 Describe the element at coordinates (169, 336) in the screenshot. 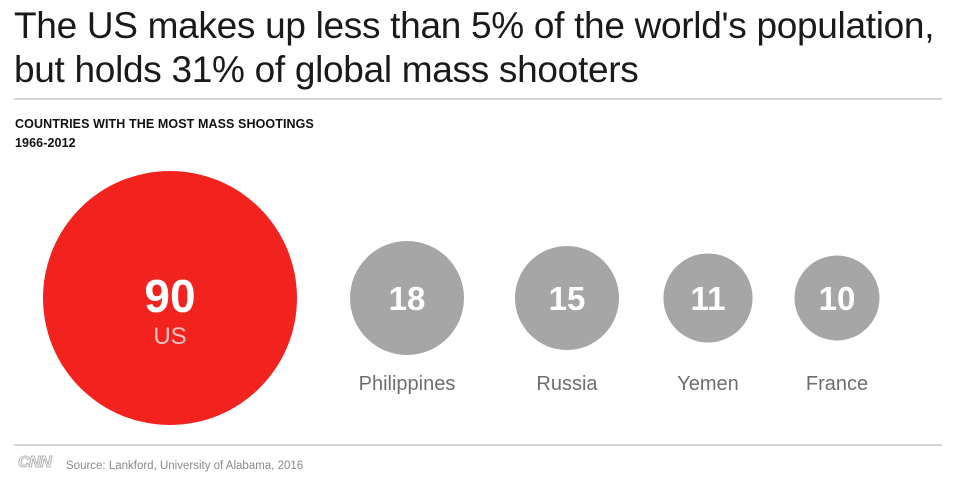

I see `bubble-label-us: US` at that location.